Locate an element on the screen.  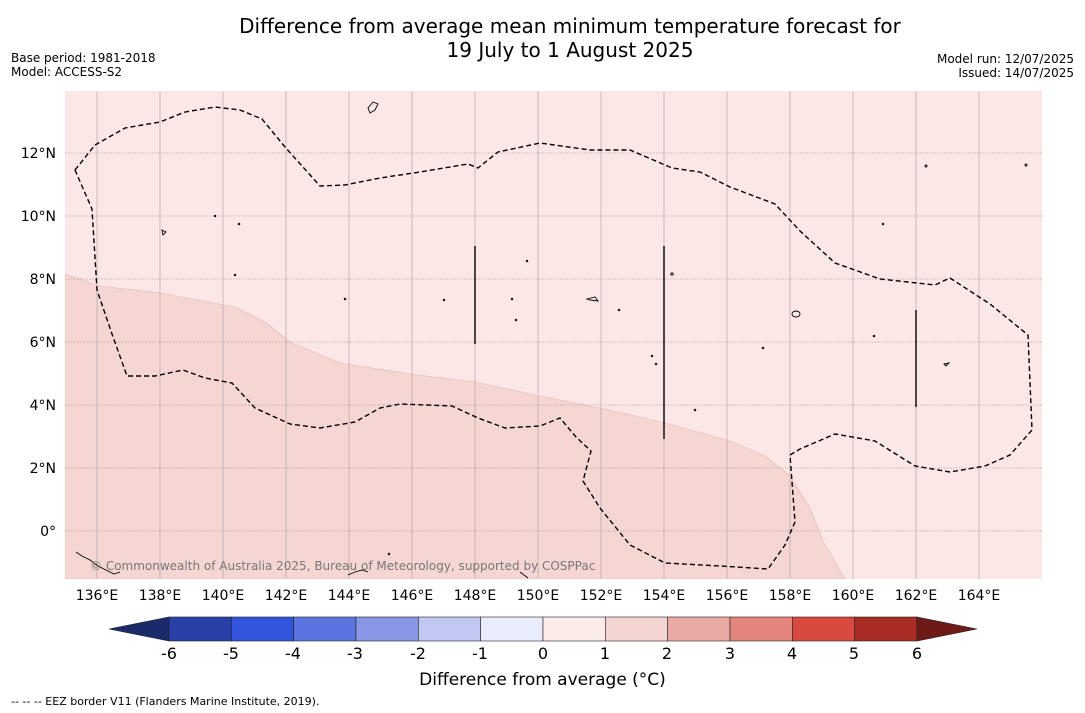
lon-label: 152°E is located at coordinates (601, 596).